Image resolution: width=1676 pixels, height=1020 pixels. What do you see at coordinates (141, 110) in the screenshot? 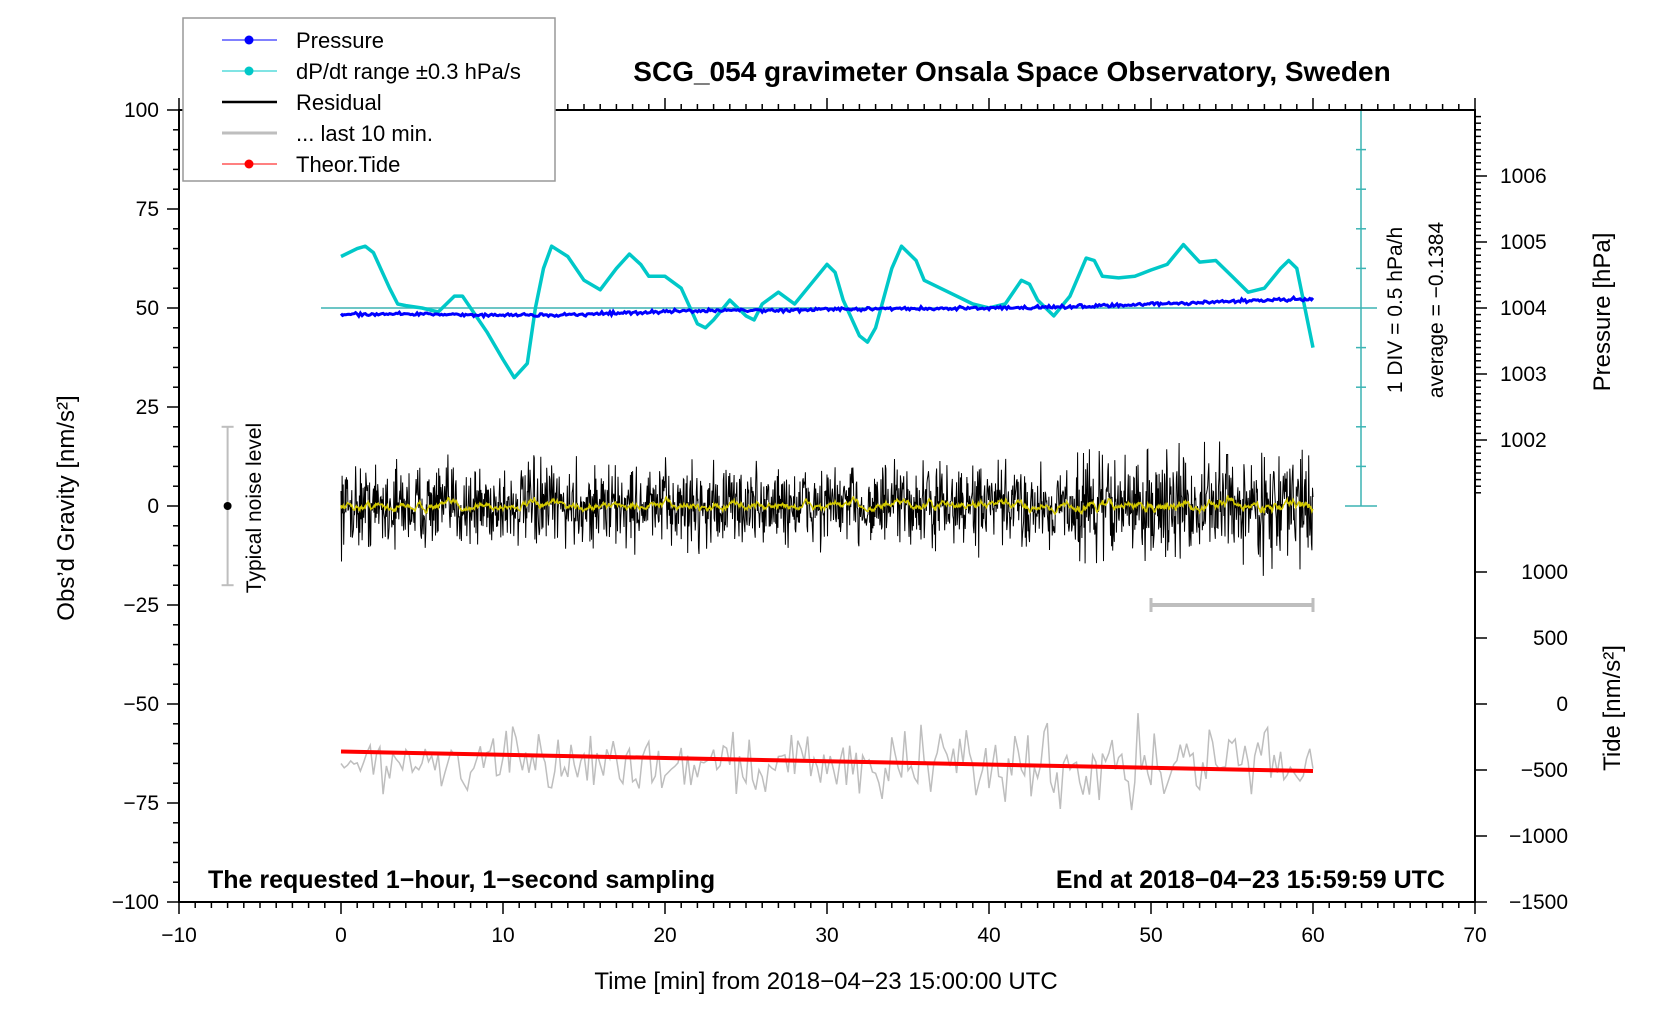
I see `y-tick-label: 100` at bounding box center [141, 110].